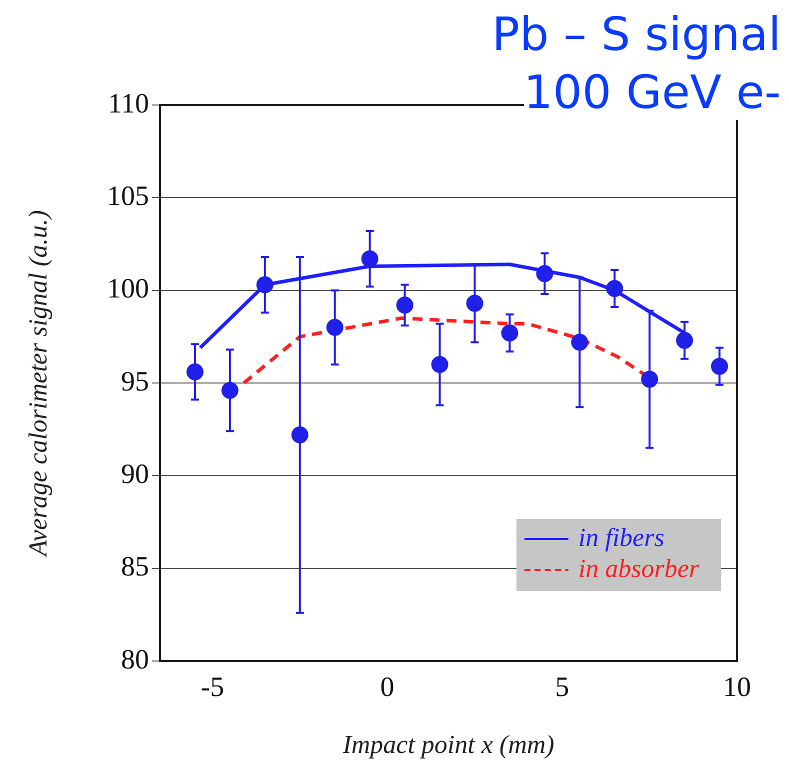 The height and width of the screenshot is (766, 789). Describe the element at coordinates (636, 34) in the screenshot. I see `chart-title: Pb – S signal` at that location.